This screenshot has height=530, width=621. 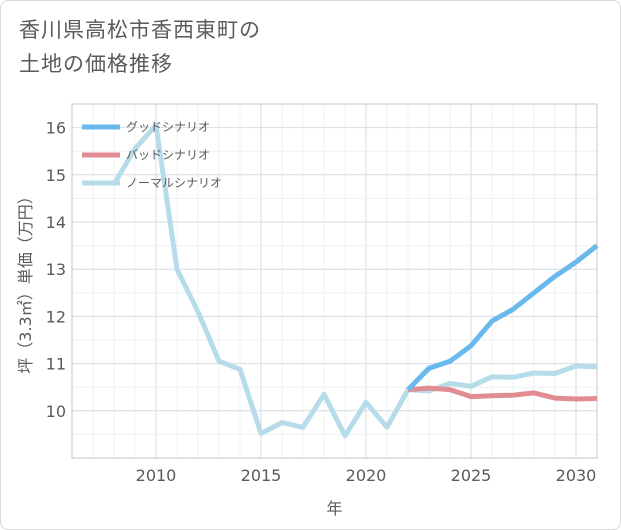 I want to click on legend-label: グッドシナリオ, so click(x=168, y=127).